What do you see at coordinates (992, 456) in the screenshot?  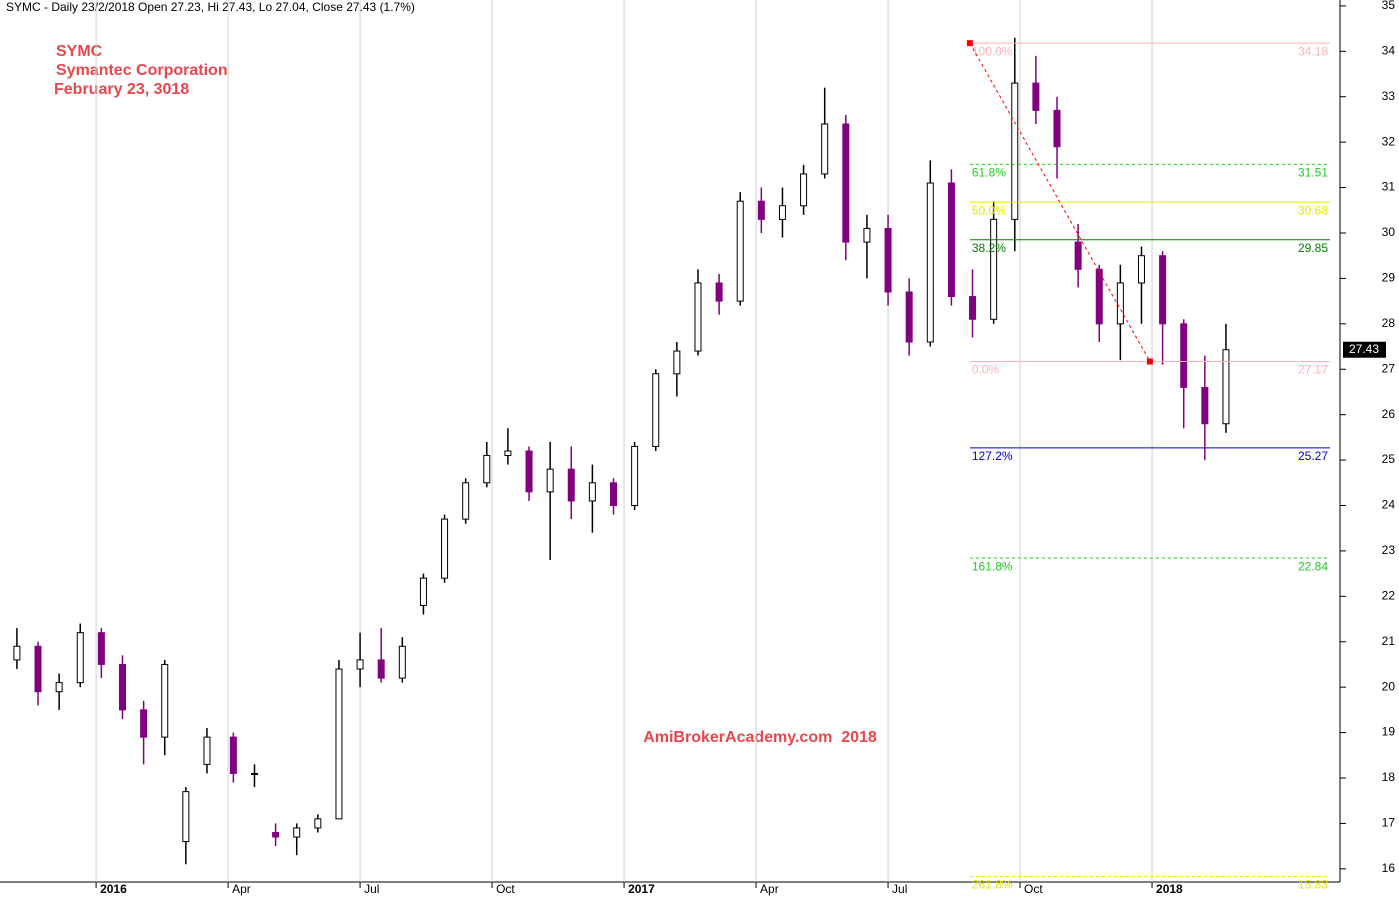 I see `fib-label: 127.2%` at bounding box center [992, 456].